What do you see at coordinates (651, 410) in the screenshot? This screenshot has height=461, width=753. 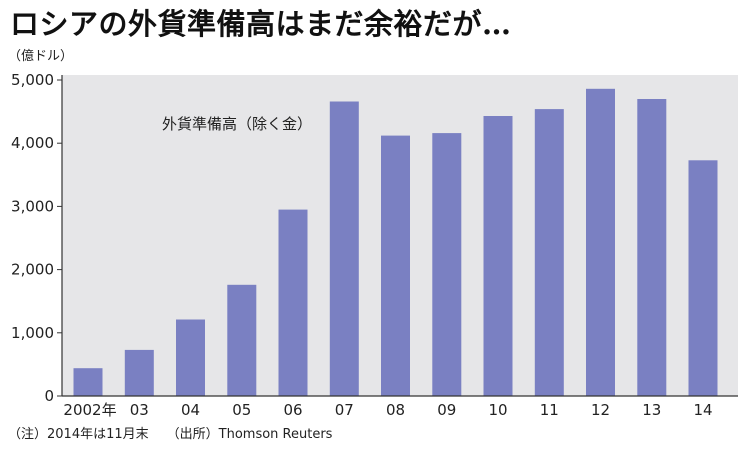 I see `x-tick-label: 13` at bounding box center [651, 410].